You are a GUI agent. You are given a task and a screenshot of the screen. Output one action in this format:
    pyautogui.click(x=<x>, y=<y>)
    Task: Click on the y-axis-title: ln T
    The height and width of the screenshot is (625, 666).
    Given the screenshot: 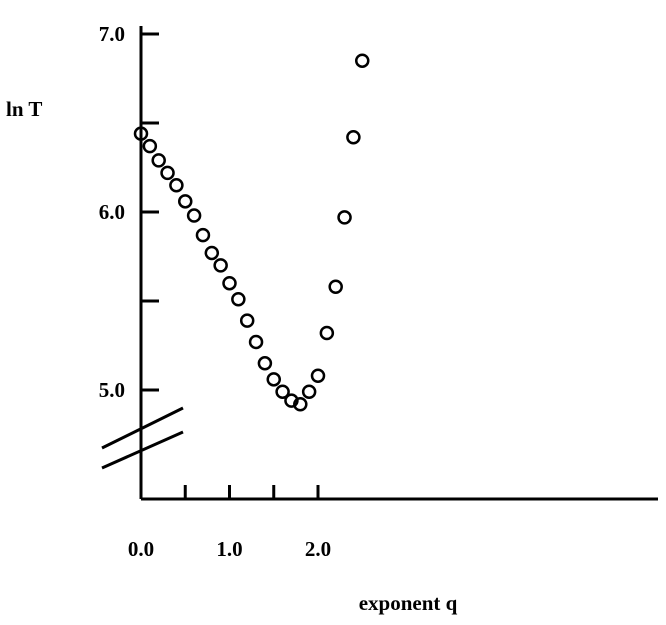 What is the action you would take?
    pyautogui.click(x=24, y=109)
    